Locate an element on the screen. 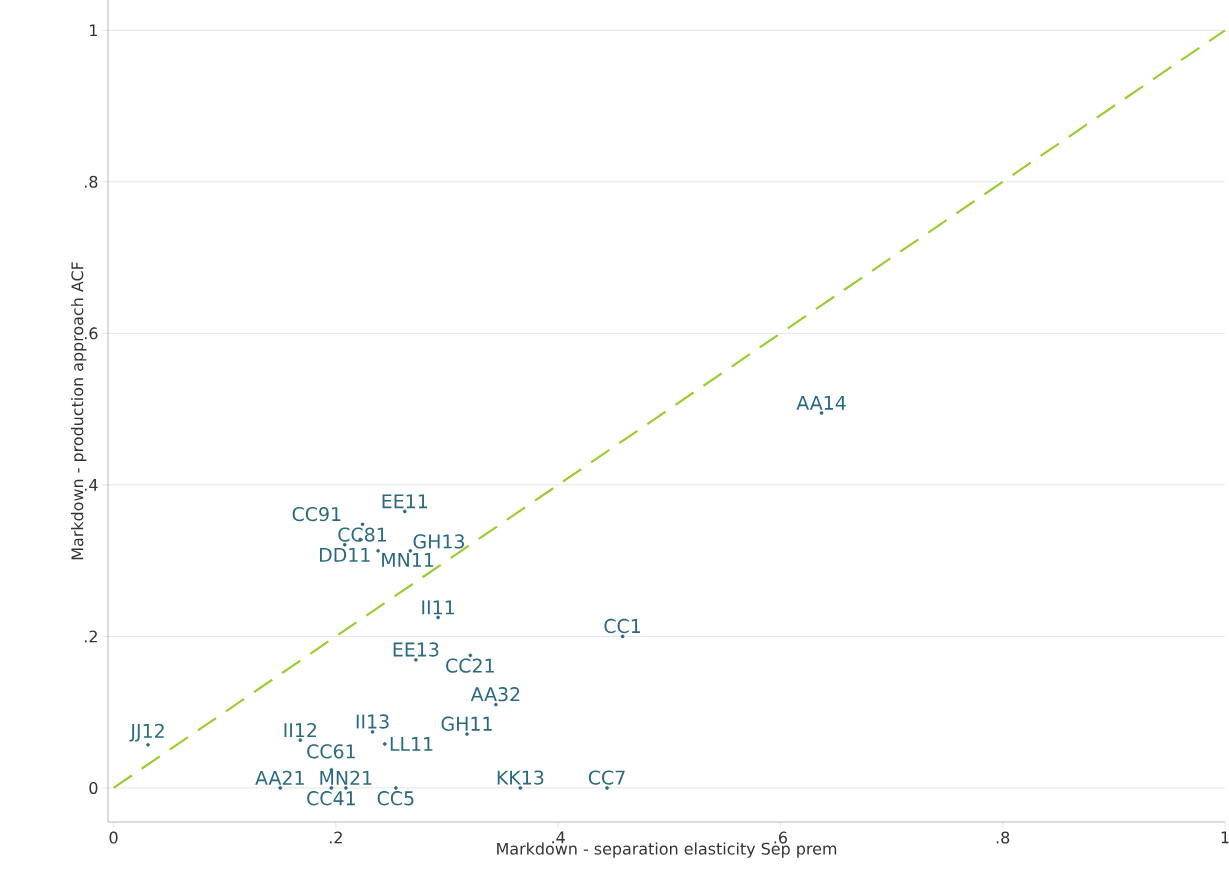 This screenshot has width=1229, height=884. x-tick-label: 0 is located at coordinates (113, 837).